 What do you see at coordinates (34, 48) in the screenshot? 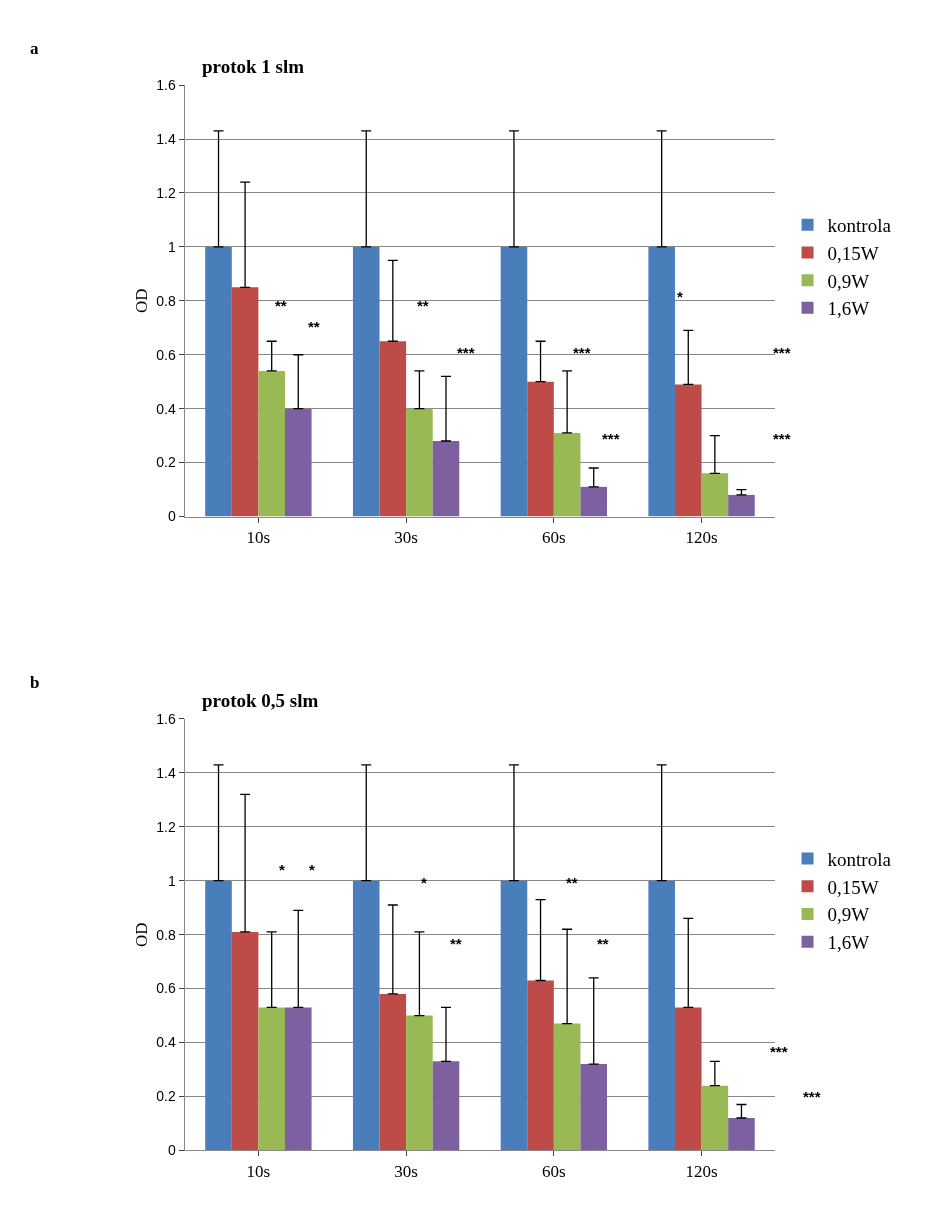
I see `text: a` at bounding box center [34, 48].